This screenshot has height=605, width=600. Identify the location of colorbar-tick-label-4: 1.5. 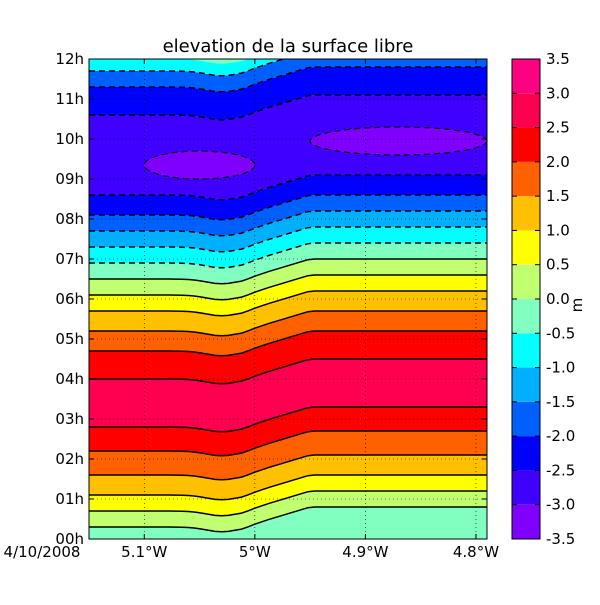
(558, 196).